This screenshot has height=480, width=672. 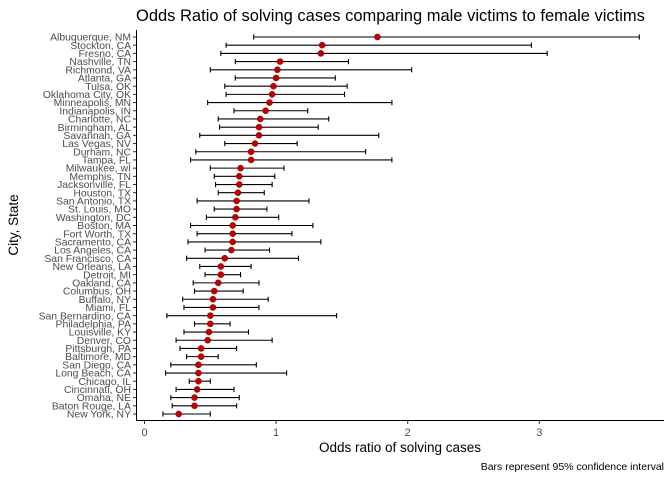 I want to click on y-tick-label: Fort Worth, TX, so click(x=97, y=234).